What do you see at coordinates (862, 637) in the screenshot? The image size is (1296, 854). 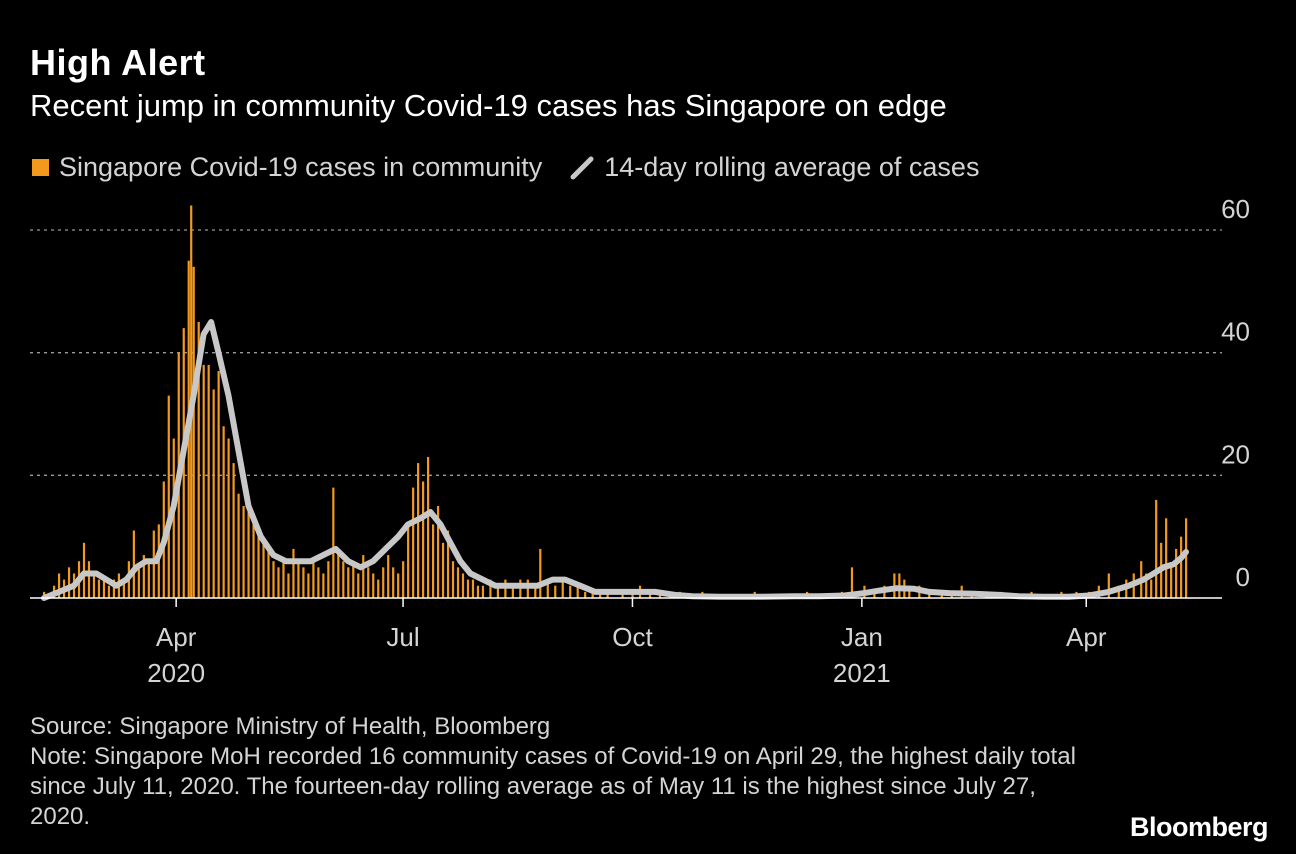 I see `x-tick-label: Jan` at bounding box center [862, 637].